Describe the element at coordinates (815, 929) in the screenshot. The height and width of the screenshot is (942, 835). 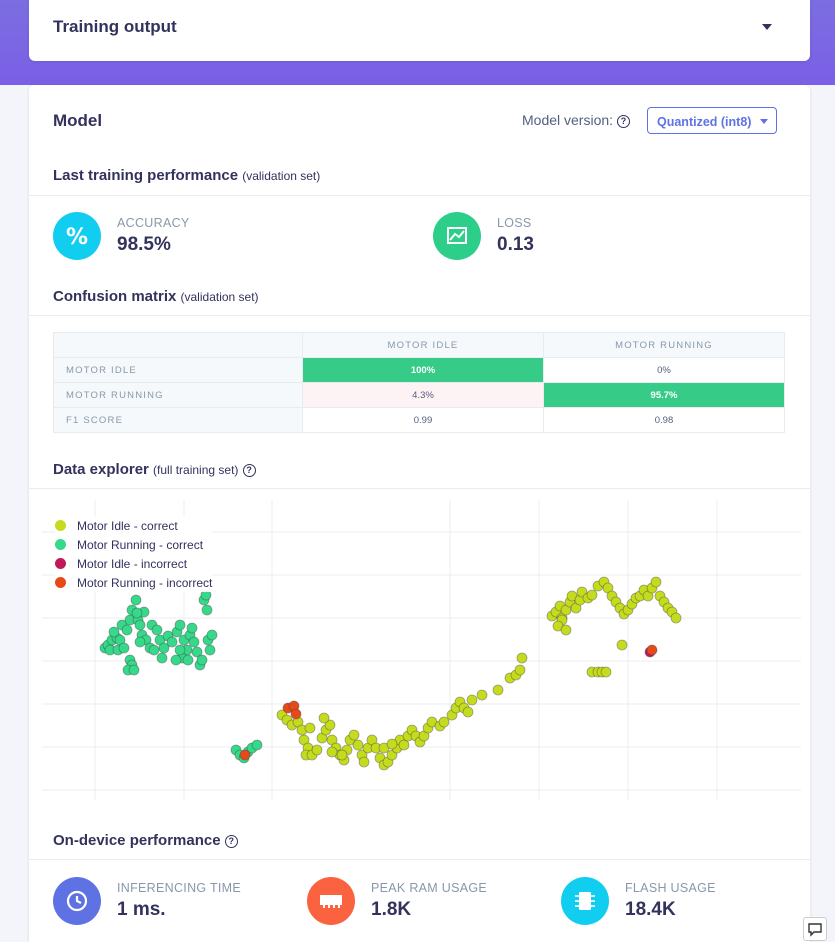
I see `feedback-icon` at that location.